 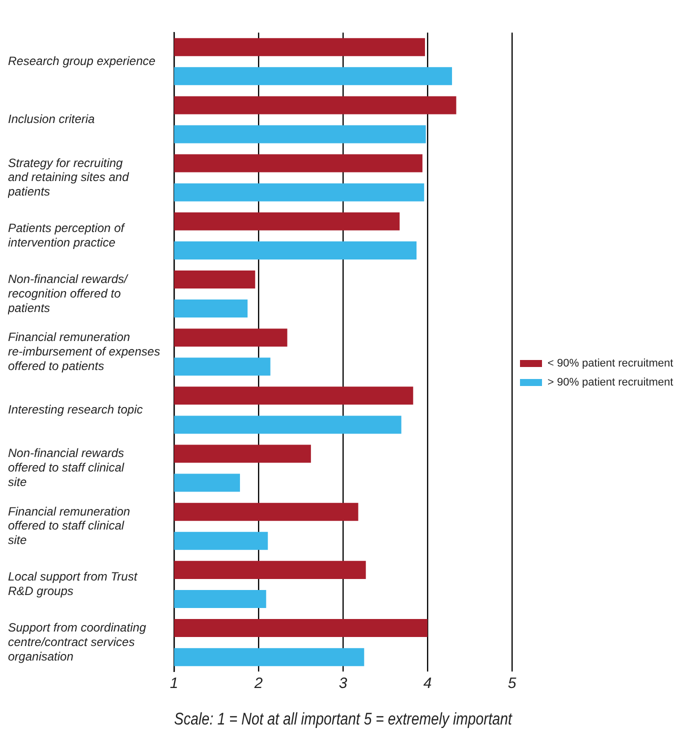 What do you see at coordinates (68, 177) in the screenshot?
I see `y-tick-label: Strategy for recruiting and retaining sites and patients` at bounding box center [68, 177].